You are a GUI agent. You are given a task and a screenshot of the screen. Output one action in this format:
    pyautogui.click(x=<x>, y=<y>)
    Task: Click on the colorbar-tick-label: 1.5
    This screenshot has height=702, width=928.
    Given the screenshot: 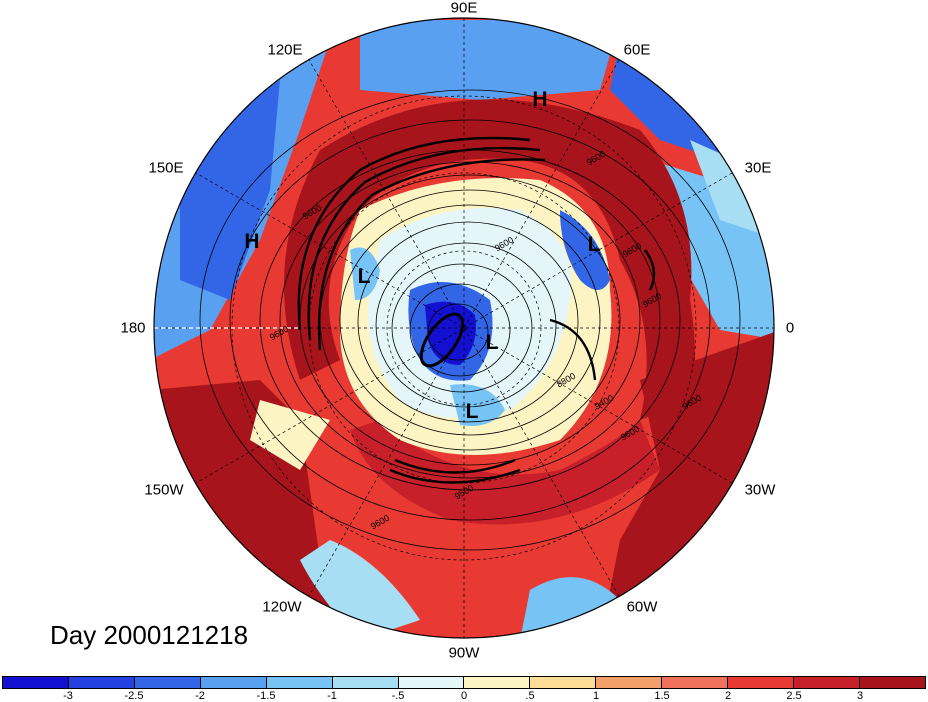 What is the action you would take?
    pyautogui.click(x=662, y=696)
    